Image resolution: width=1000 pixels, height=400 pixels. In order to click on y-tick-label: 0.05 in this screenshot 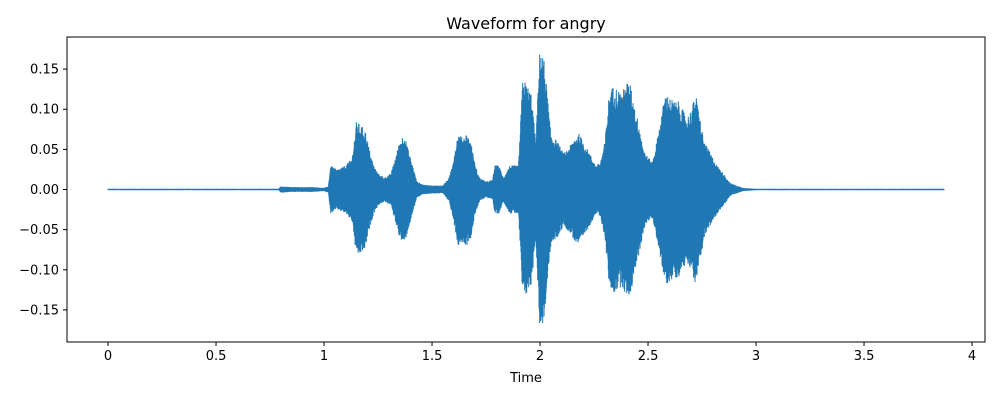, I will do `click(44, 150)`.